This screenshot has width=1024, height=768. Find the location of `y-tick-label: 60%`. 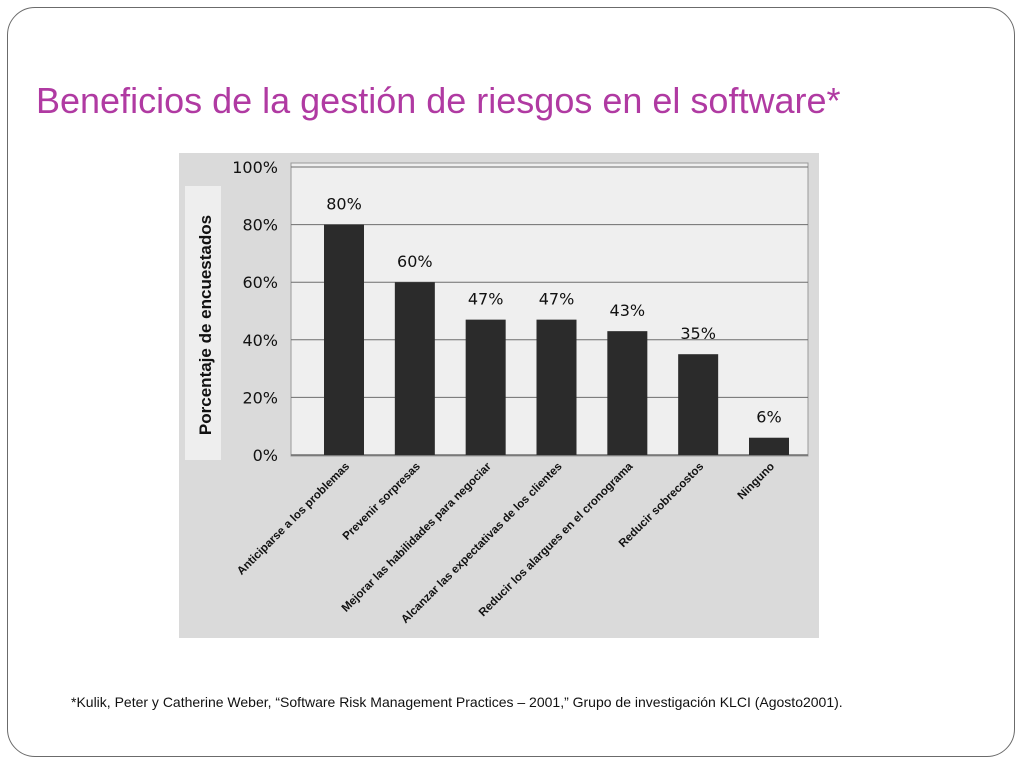

y-tick-label: 60% is located at coordinates (260, 282).